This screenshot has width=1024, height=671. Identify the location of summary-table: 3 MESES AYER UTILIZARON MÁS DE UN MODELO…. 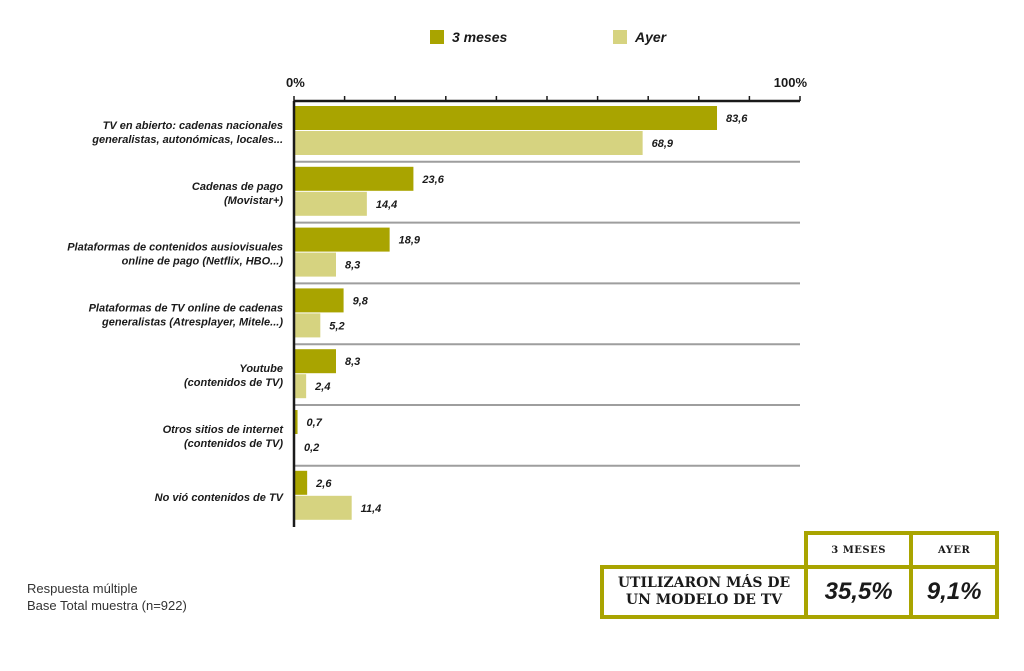
(799, 575).